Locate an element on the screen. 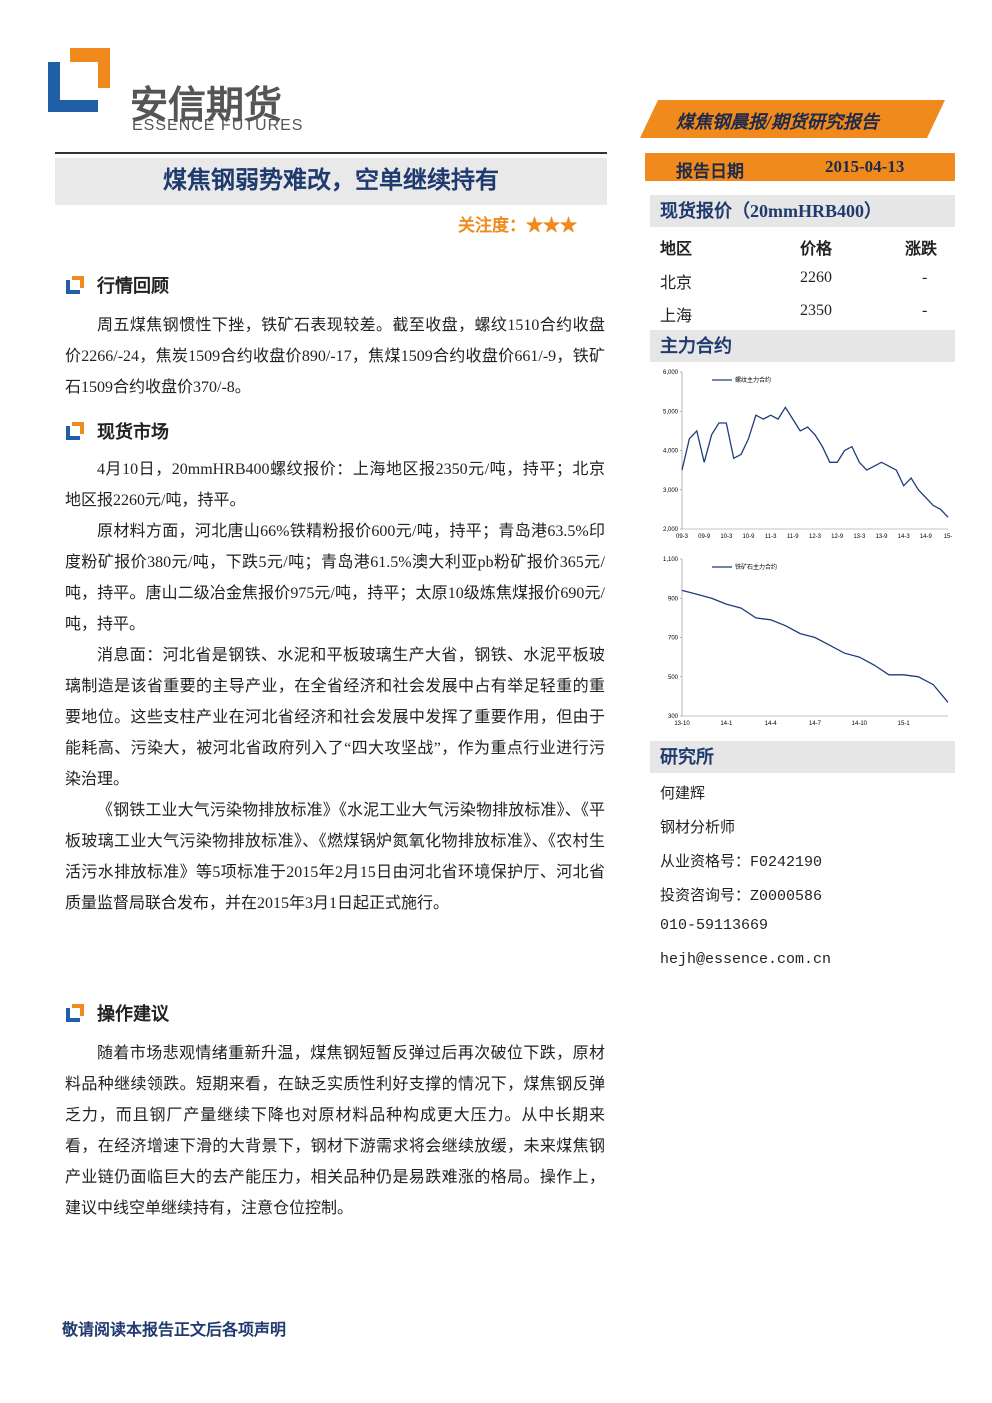  heading-text: 现货市场 is located at coordinates (133, 432).